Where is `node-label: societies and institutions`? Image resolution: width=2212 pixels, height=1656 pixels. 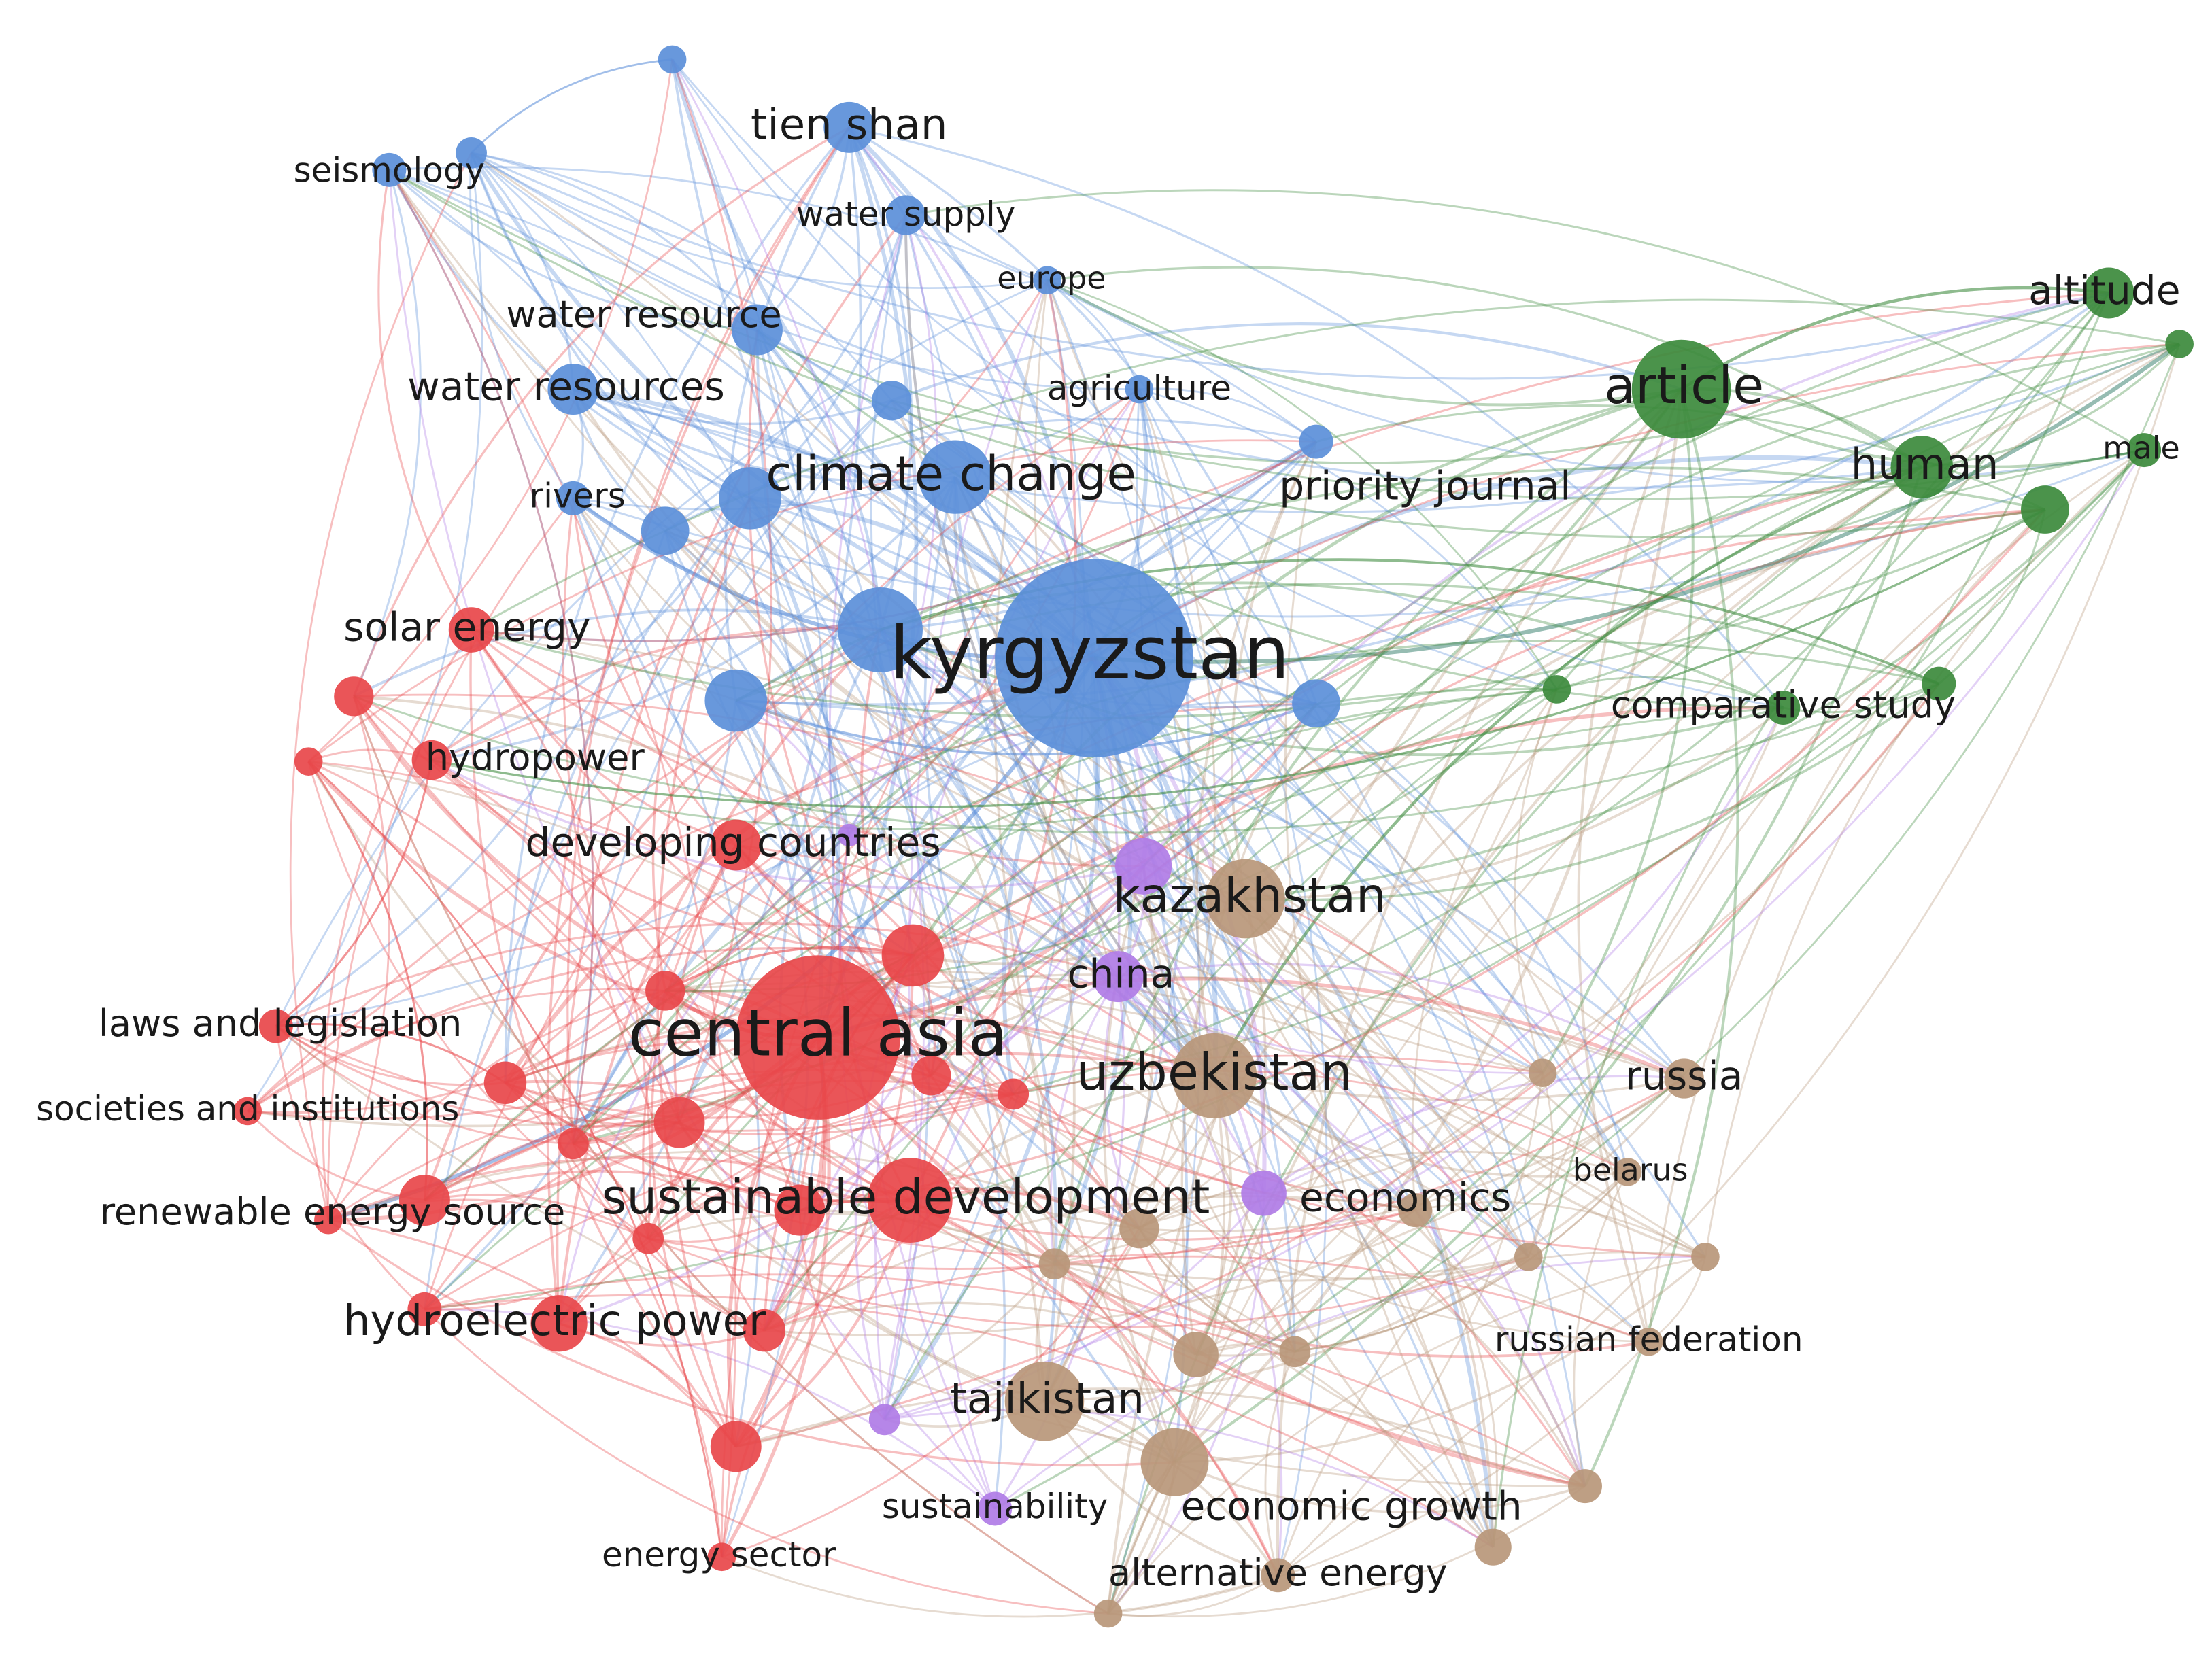
node-label: societies and institutions is located at coordinates (247, 1108).